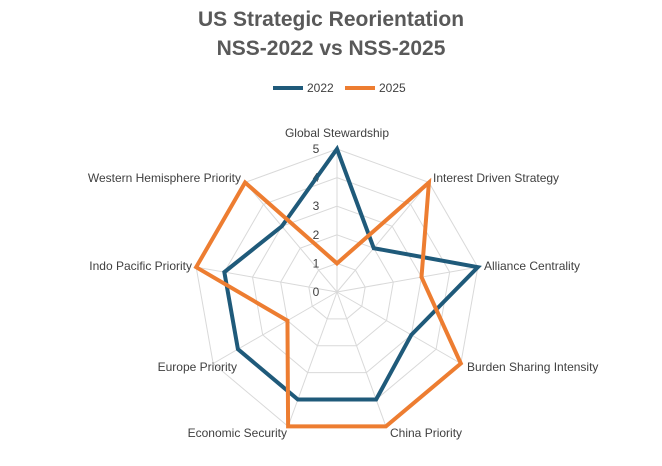  What do you see at coordinates (316, 263) in the screenshot?
I see `tick-label-1: 1` at bounding box center [316, 263].